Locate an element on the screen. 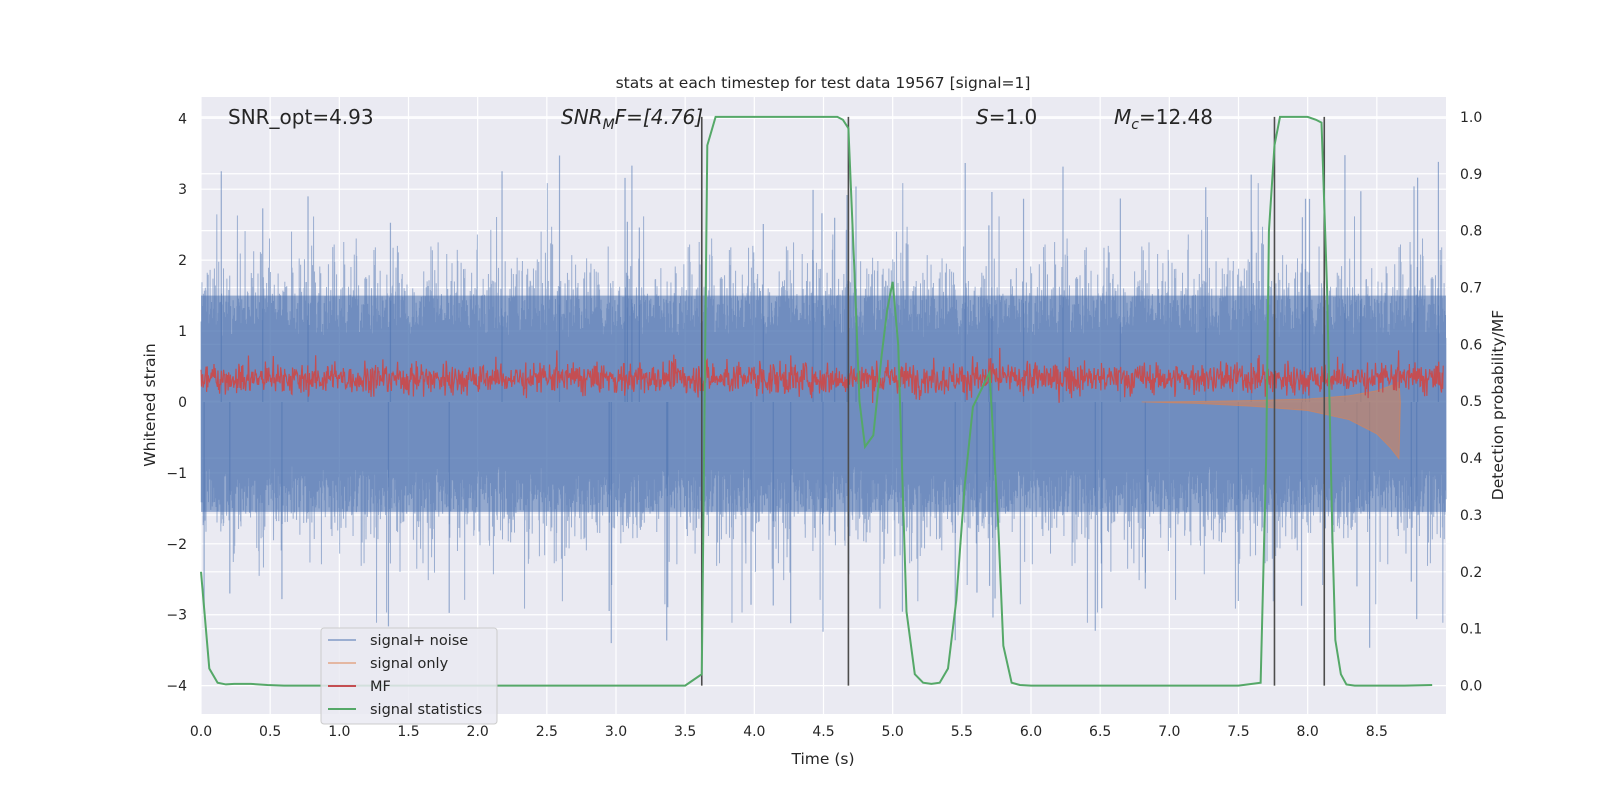 This screenshot has height=800, width=1600. x-tick-label: 6.0 is located at coordinates (1031, 732).